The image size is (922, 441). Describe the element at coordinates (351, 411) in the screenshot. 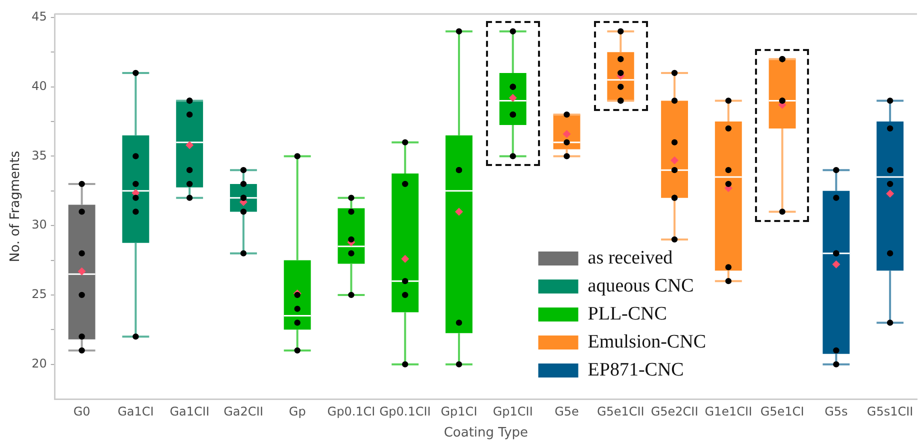

I see `x-tick-label: Gp0.1CI` at that location.